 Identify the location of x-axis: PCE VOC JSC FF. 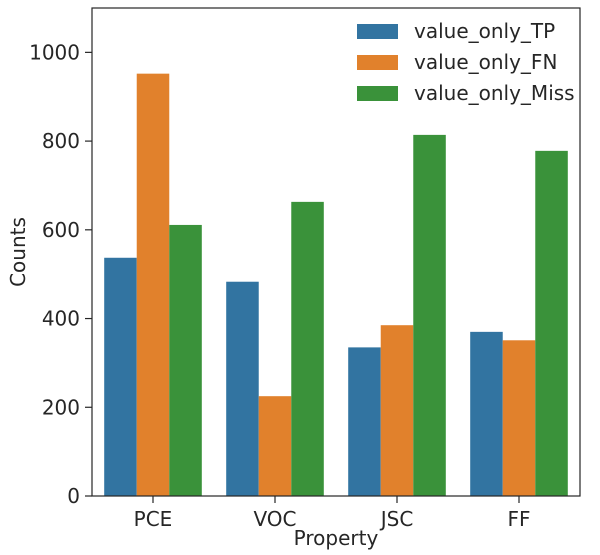
(332, 513).